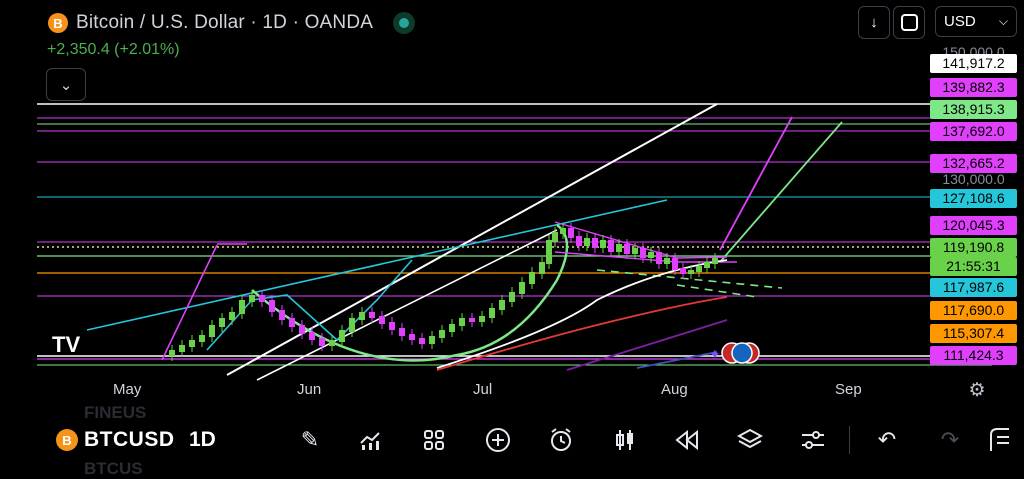 This screenshot has height=479, width=1024. I want to click on layers-icon, so click(750, 440).